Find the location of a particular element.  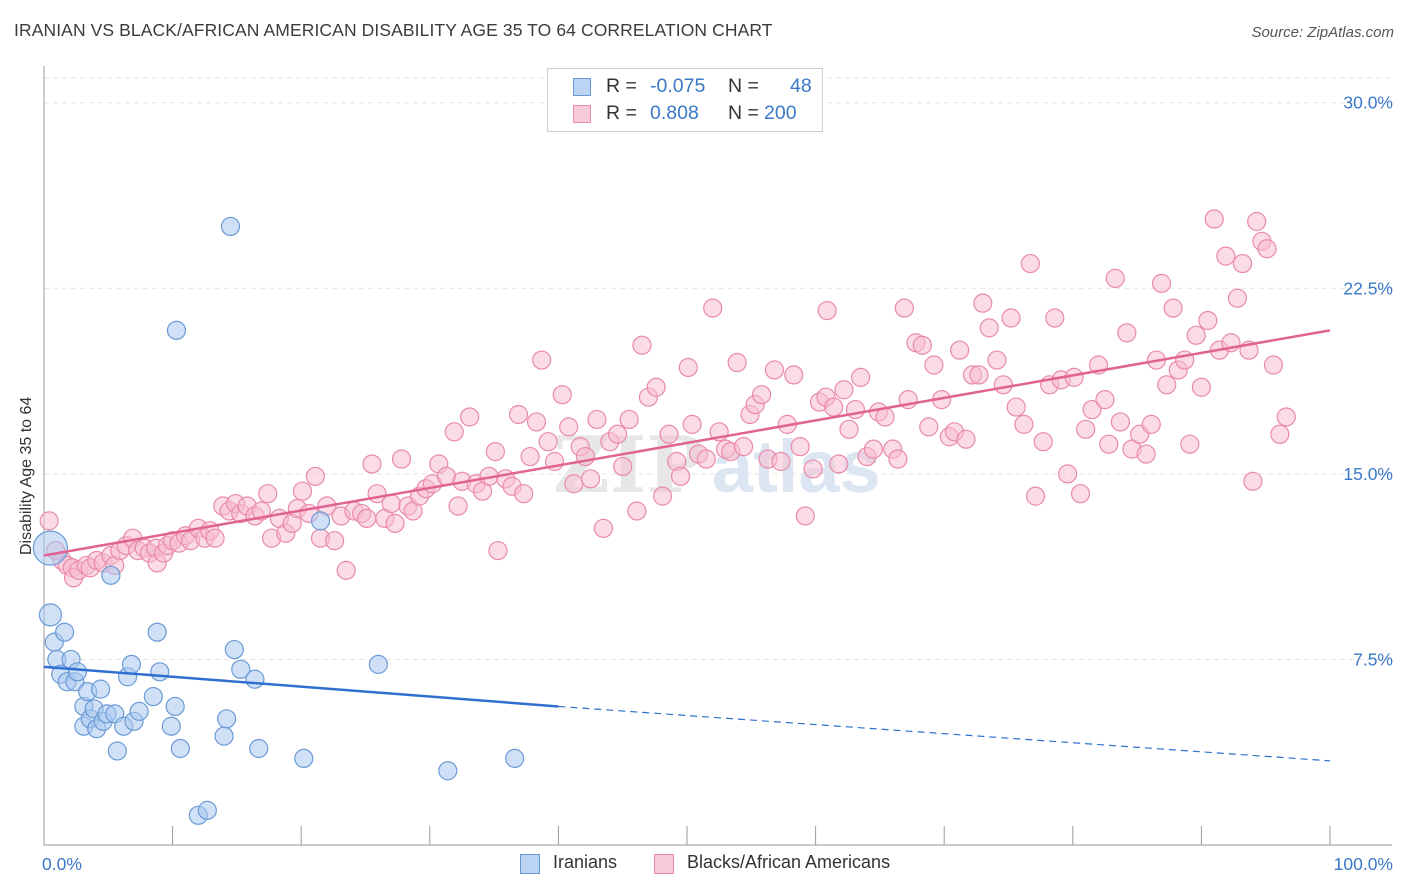

legend-n-value: 200 is located at coordinates (780, 113).